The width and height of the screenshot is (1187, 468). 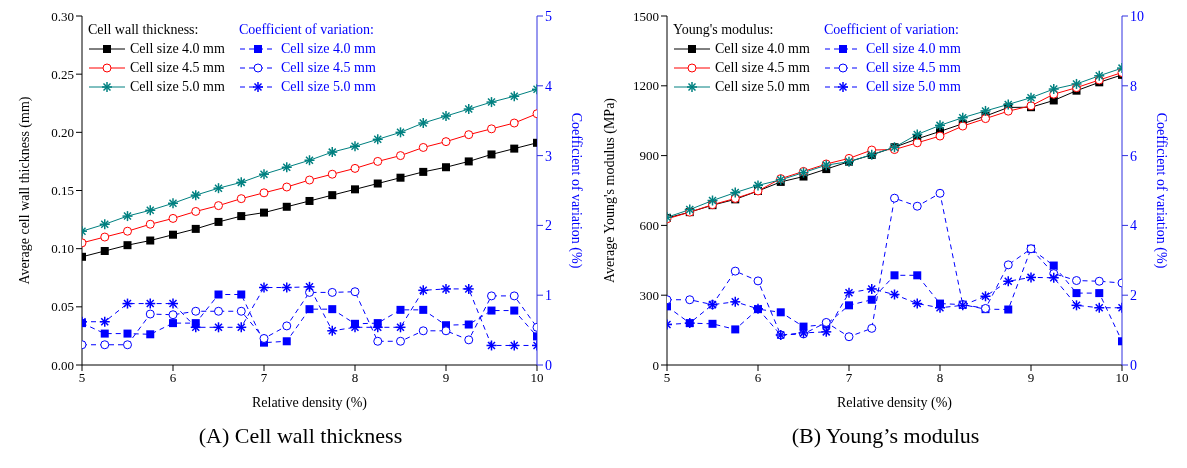 What do you see at coordinates (62, 74) in the screenshot?
I see `y-tick-label: 0.25` at bounding box center [62, 74].